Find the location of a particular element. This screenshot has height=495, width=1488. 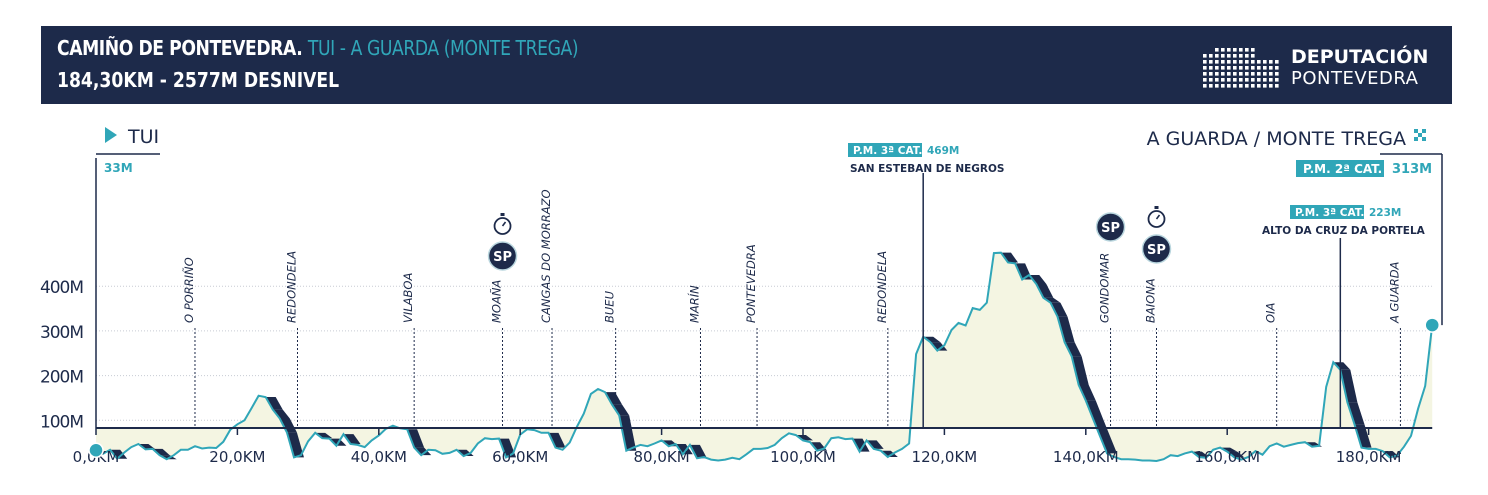

x-tick-label: 40,0KM is located at coordinates (379, 457).